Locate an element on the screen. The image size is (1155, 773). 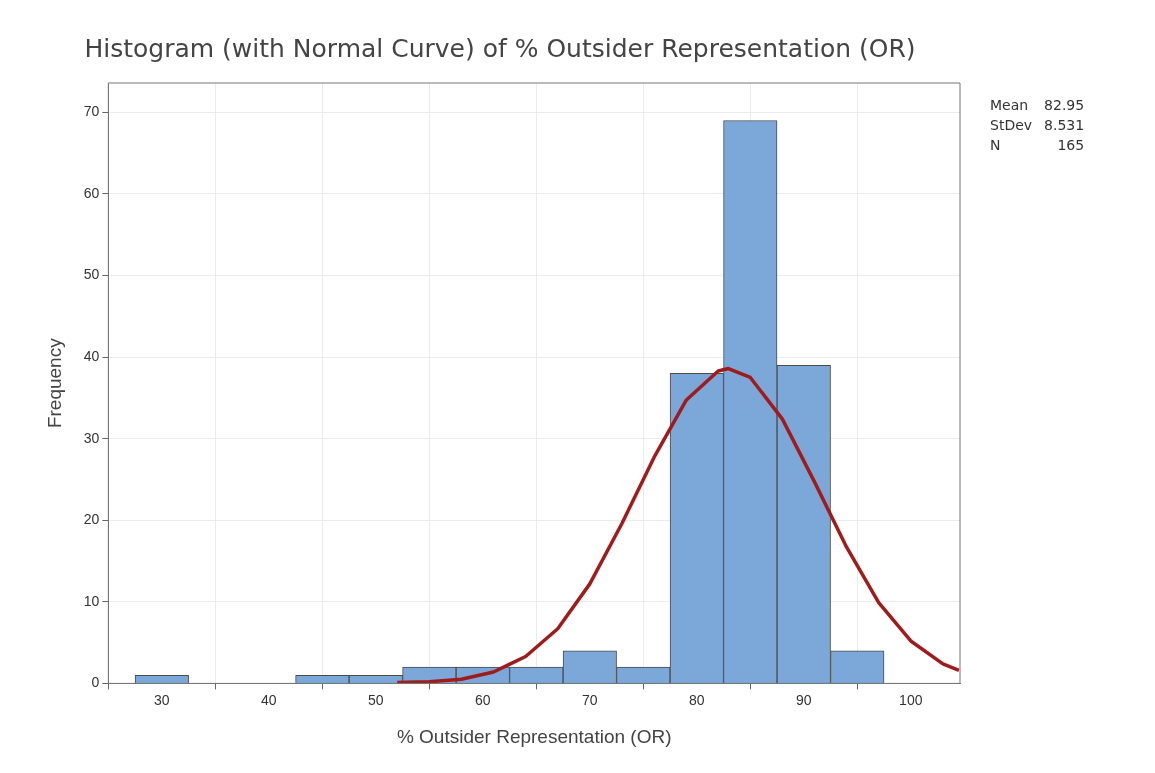
y-tick-label: 30 is located at coordinates (91, 437).